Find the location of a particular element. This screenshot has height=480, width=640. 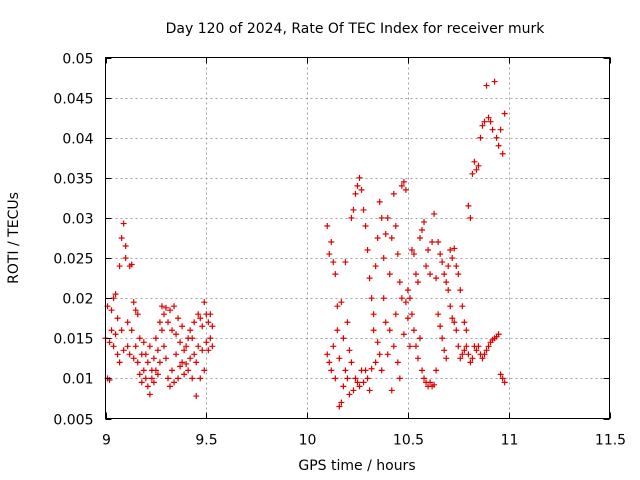

y-axis-label: ROTI / TECUs is located at coordinates (14, 238).